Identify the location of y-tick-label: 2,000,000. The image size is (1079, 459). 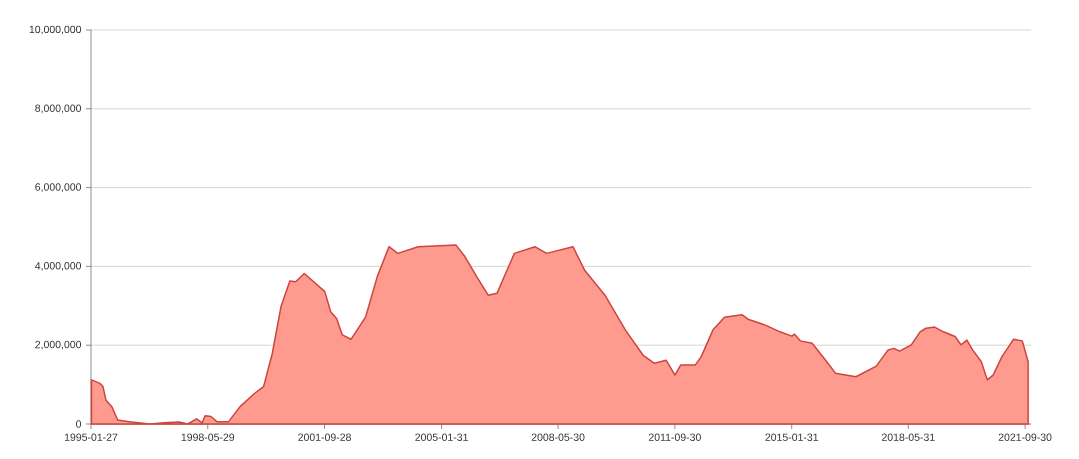
(58, 345).